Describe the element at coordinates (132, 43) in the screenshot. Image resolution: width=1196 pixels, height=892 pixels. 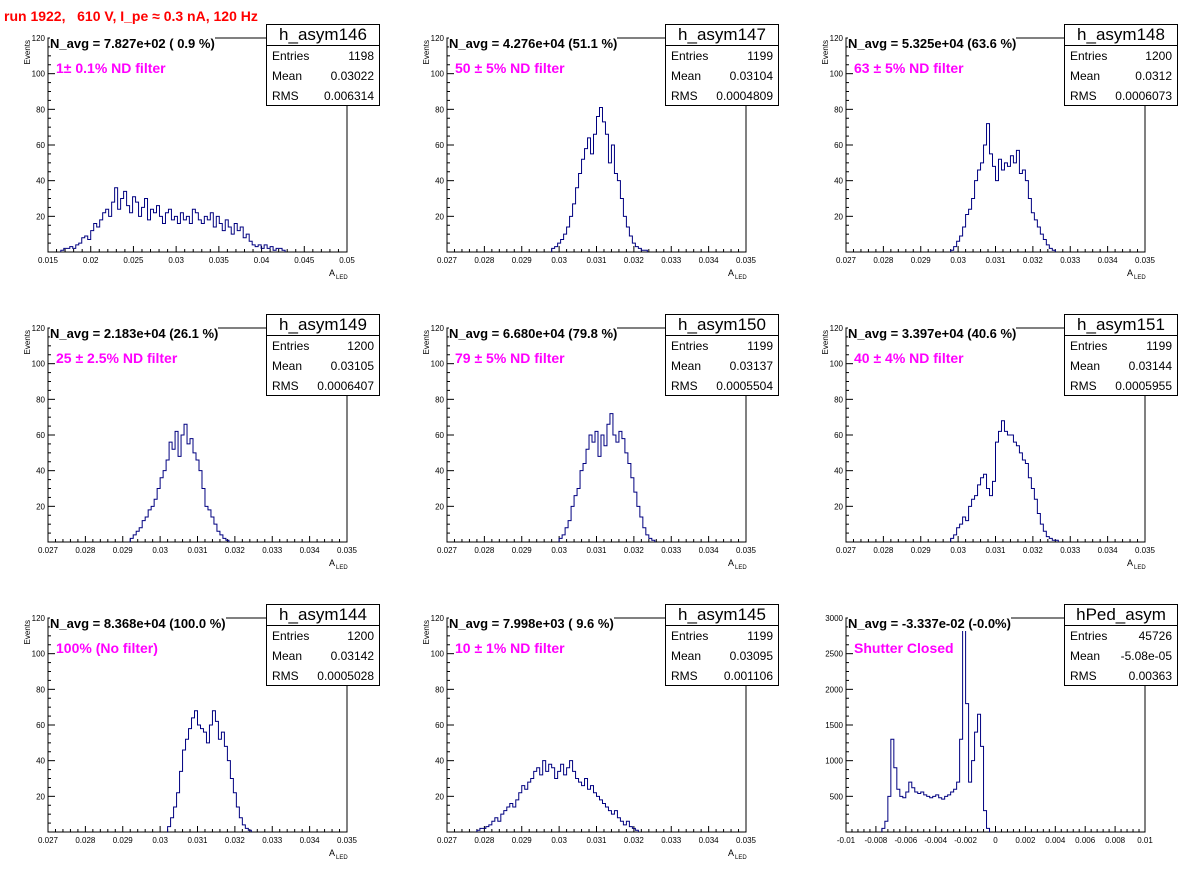
I see `navg-label: N_avg = 7.827e+02 ( 0.9 %)` at that location.